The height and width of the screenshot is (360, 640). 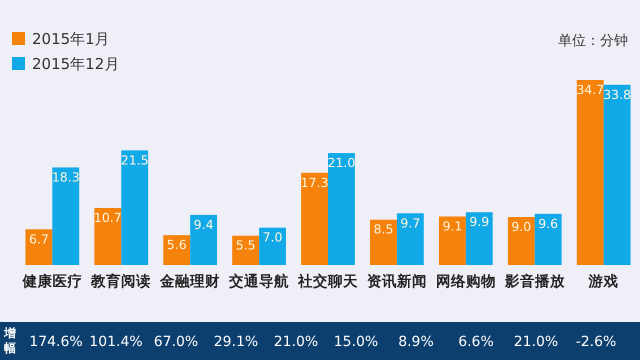 I want to click on data-label: 9.1, so click(x=452, y=226).